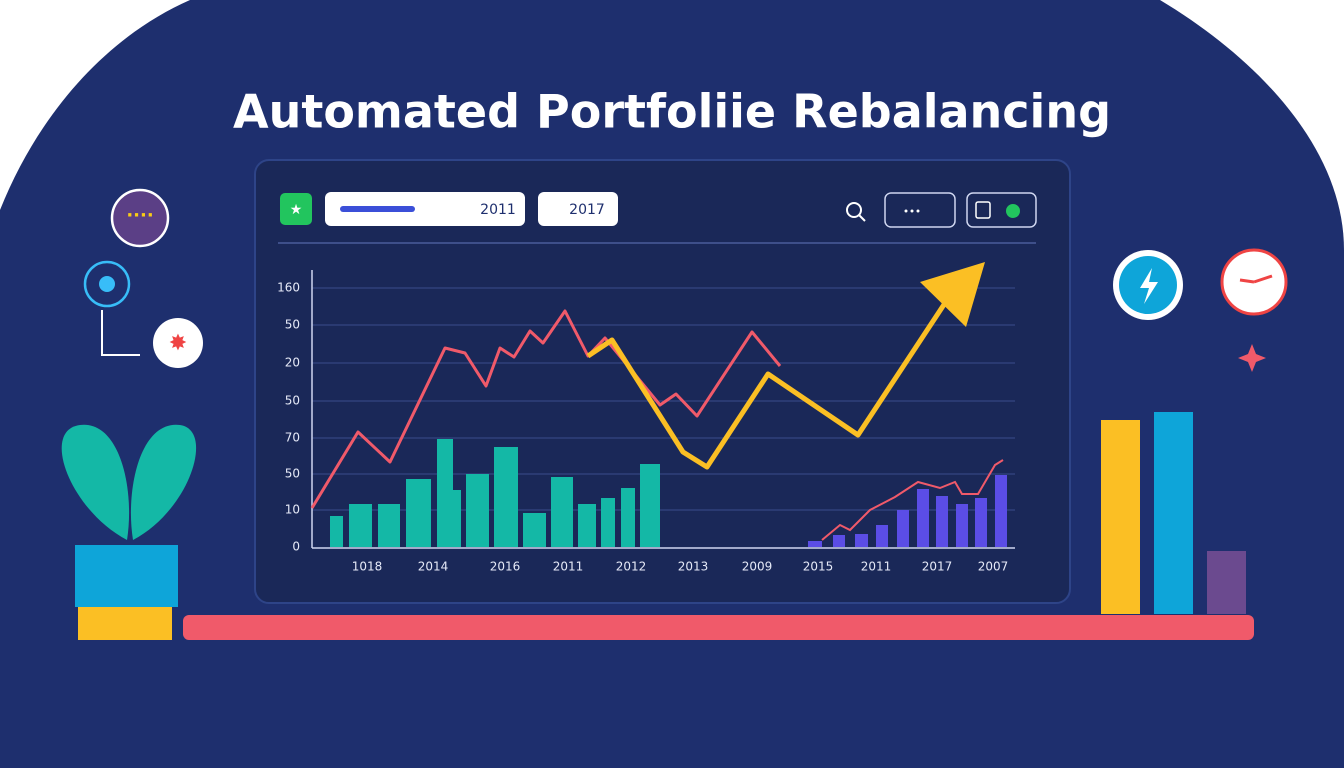  Describe the element at coordinates (983, 210) in the screenshot. I see `clipboard-icon` at that location.